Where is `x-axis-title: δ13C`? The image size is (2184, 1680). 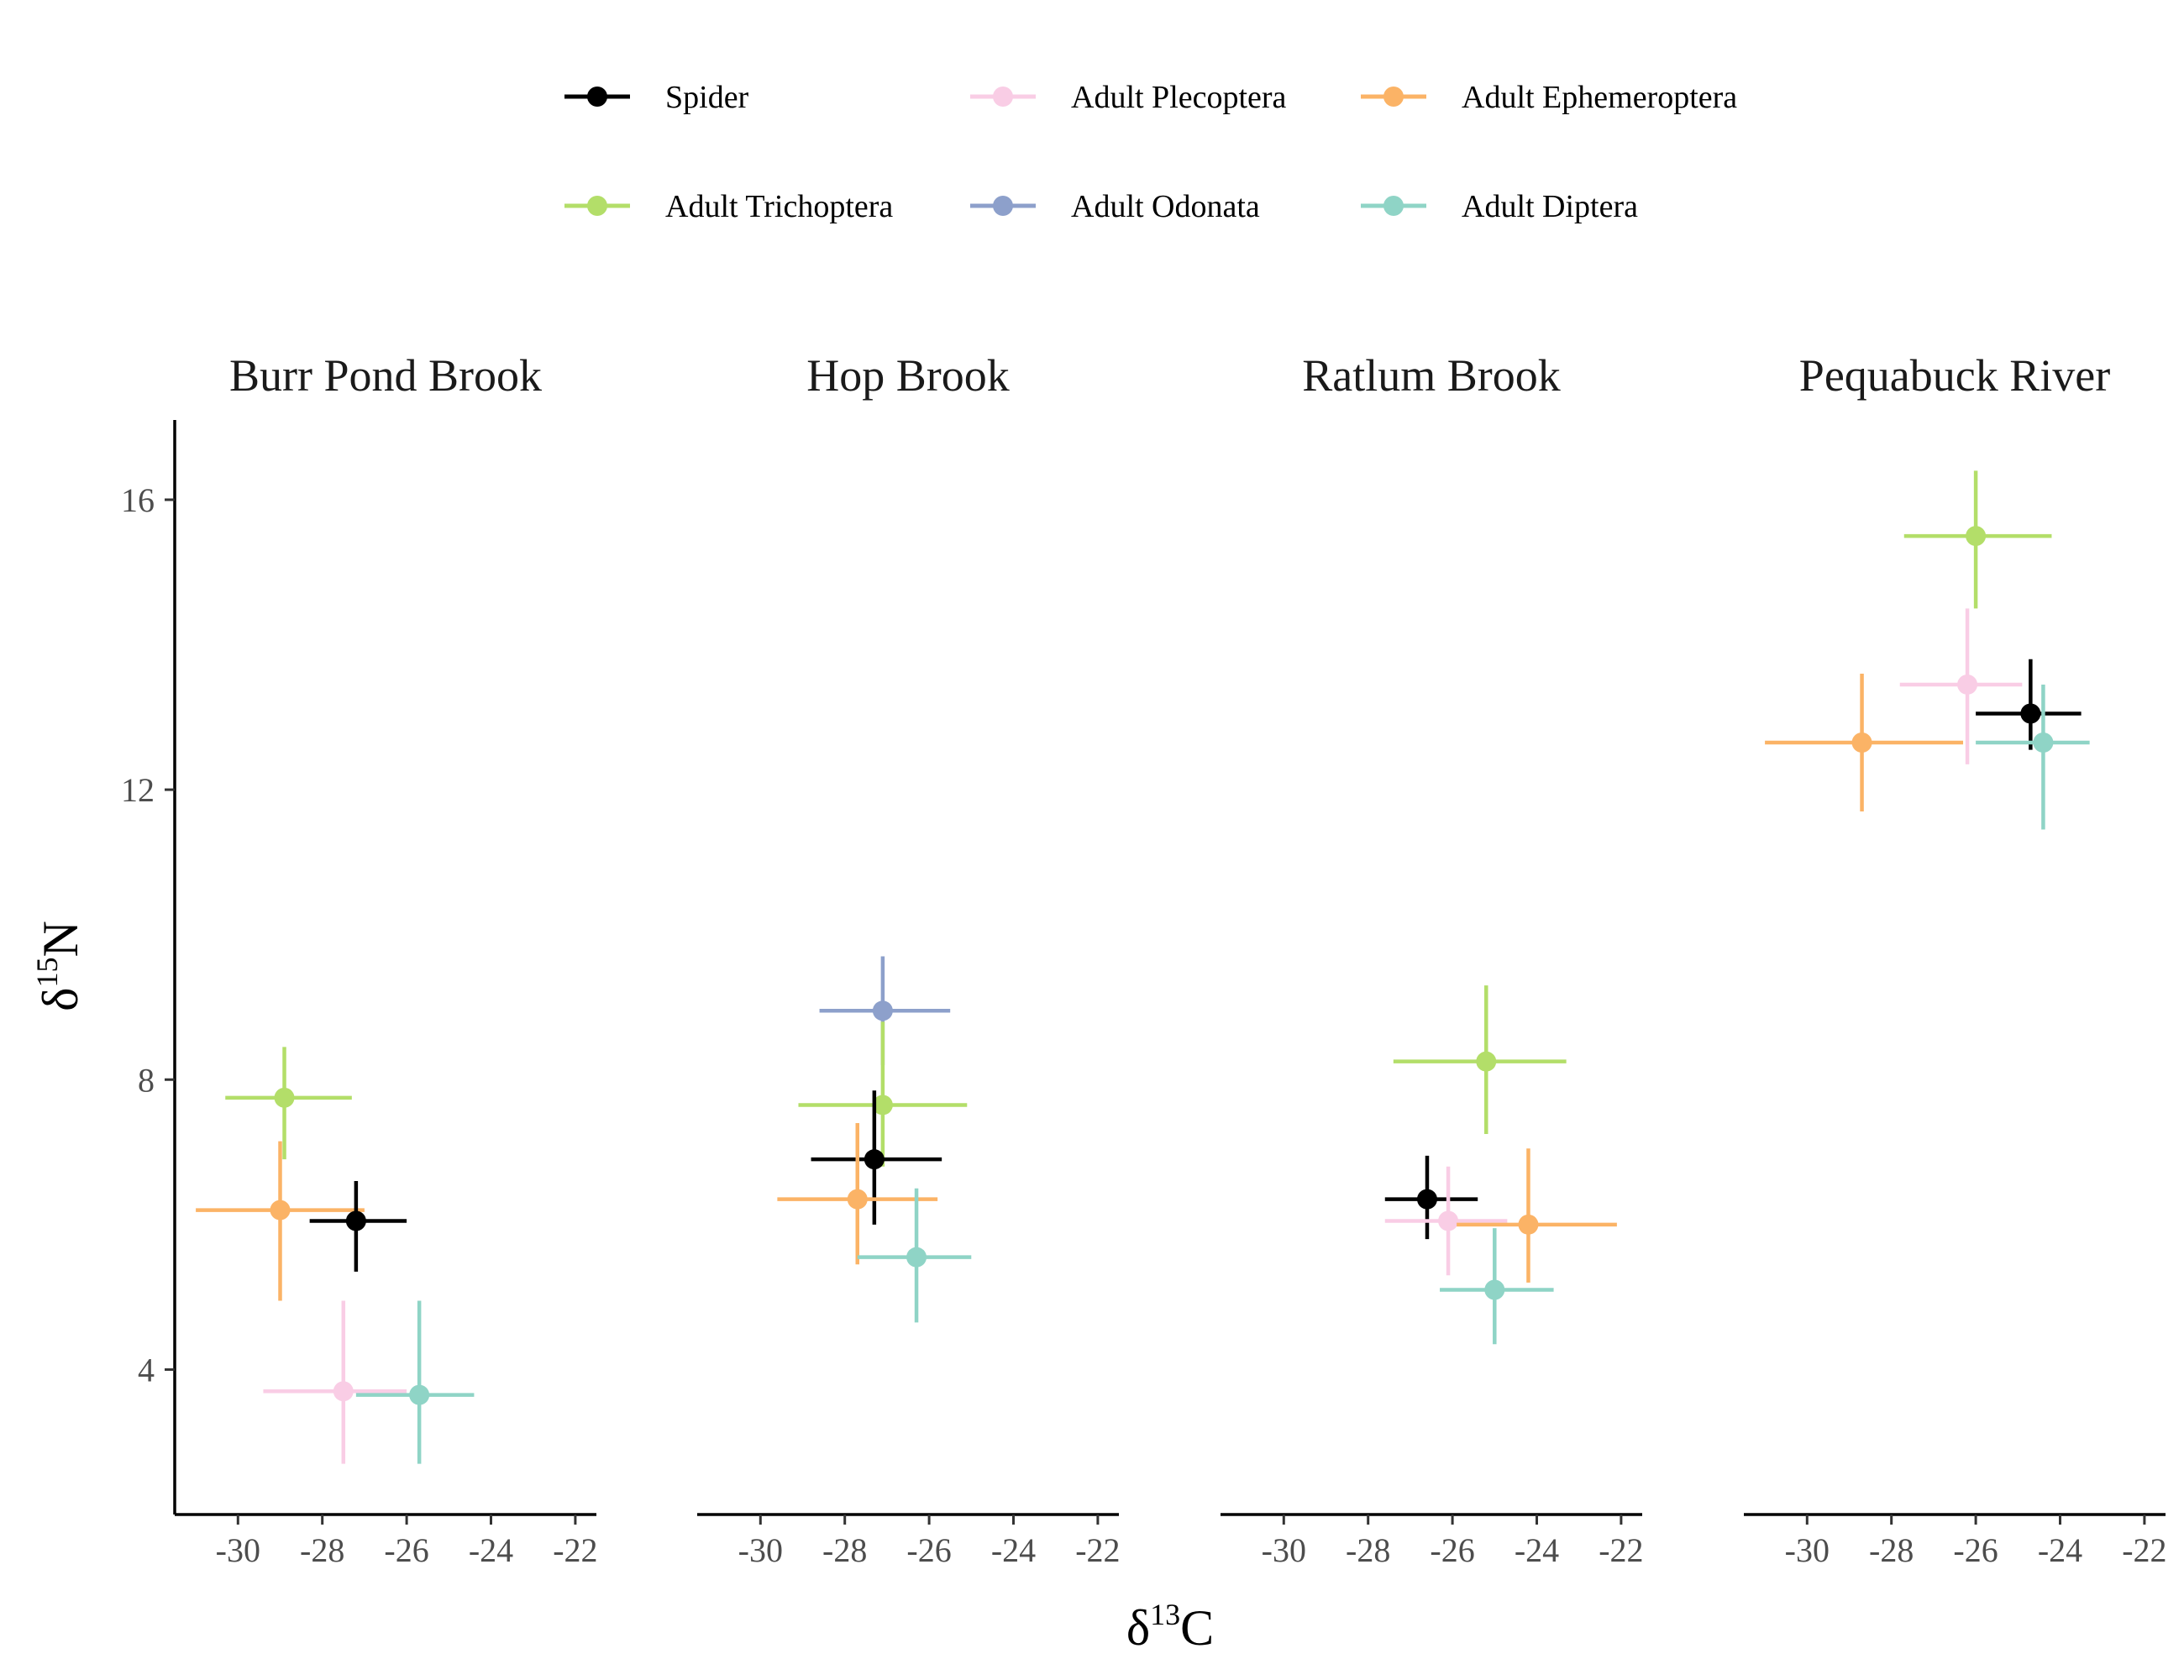 x-axis-title: δ13C is located at coordinates (1170, 1627).